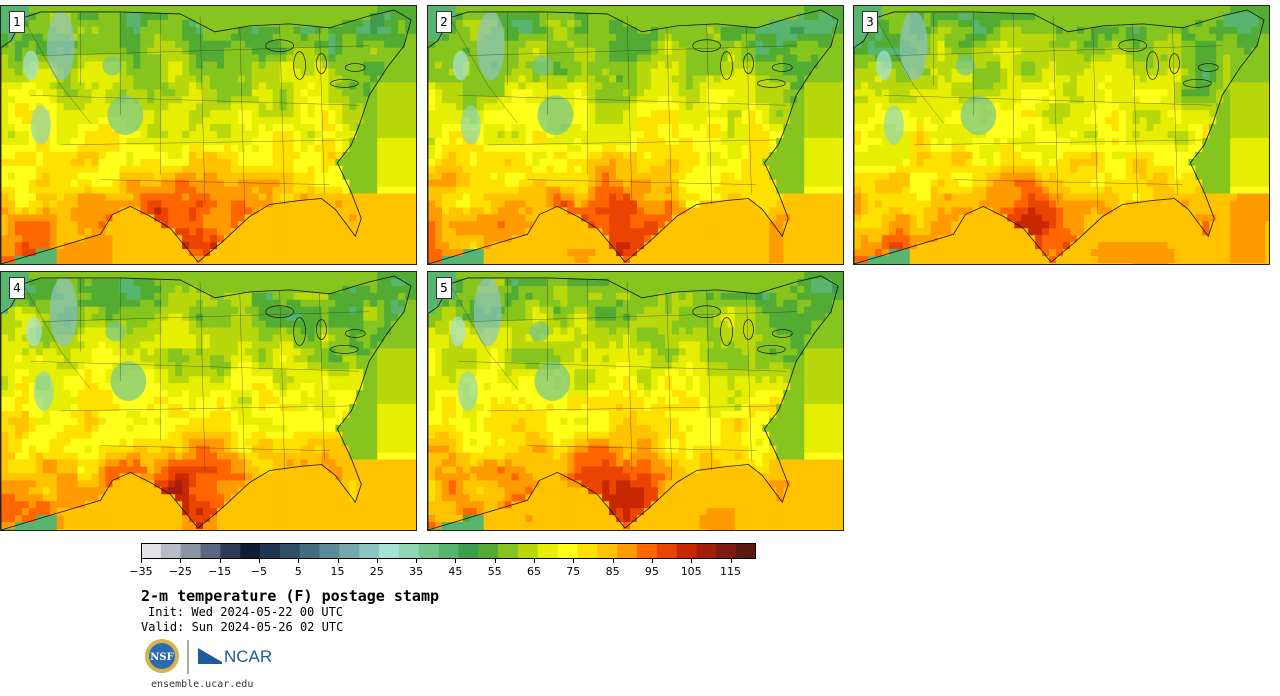 This screenshot has height=696, width=1280. I want to click on map-panel-5: 5, so click(635, 401).